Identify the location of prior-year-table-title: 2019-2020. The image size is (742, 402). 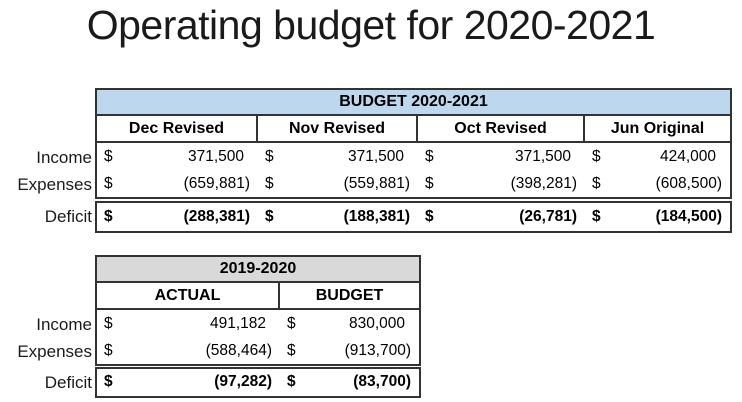
(258, 269).